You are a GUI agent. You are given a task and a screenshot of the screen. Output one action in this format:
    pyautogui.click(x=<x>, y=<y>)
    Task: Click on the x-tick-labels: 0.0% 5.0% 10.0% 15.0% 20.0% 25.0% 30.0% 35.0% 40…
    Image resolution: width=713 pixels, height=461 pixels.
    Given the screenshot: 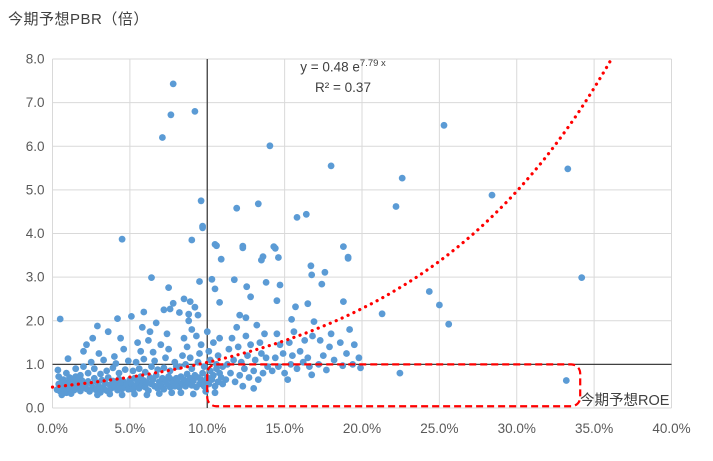 What is the action you would take?
    pyautogui.click(x=364, y=428)
    